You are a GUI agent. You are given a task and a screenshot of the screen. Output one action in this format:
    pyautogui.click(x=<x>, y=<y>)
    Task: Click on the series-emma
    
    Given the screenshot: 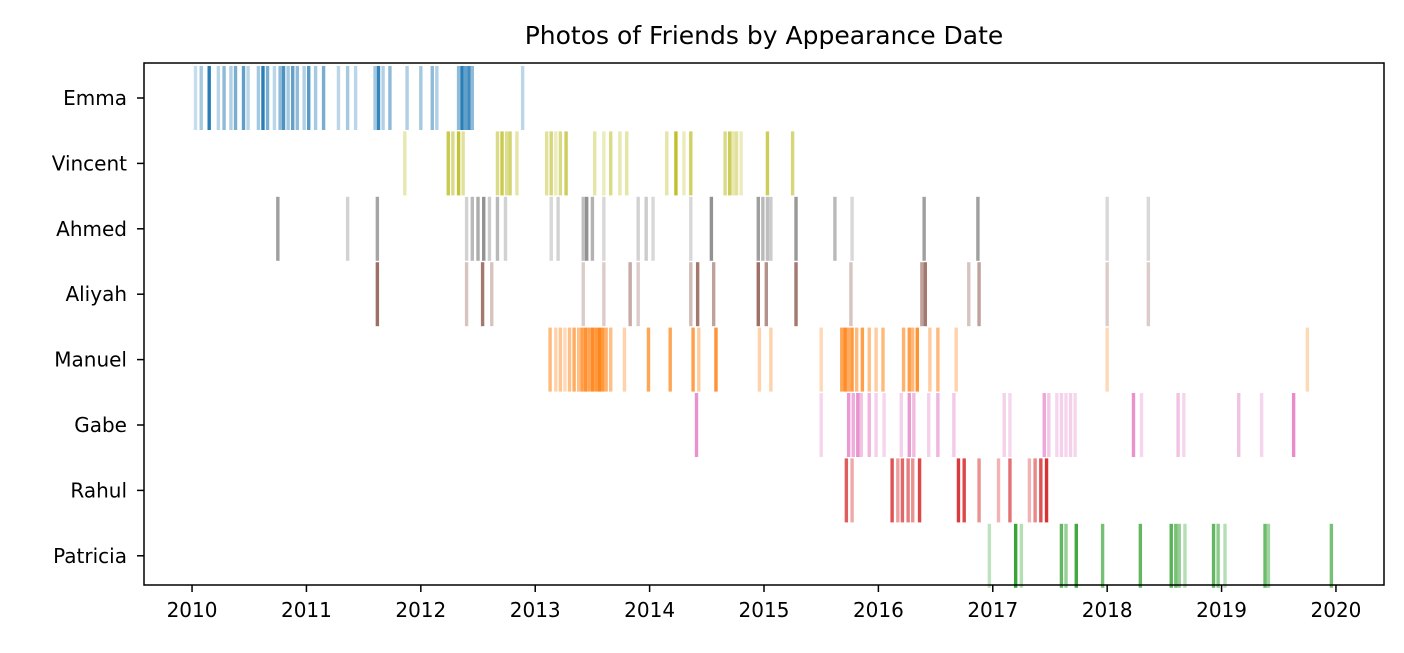 What is the action you would take?
    pyautogui.click(x=359, y=98)
    